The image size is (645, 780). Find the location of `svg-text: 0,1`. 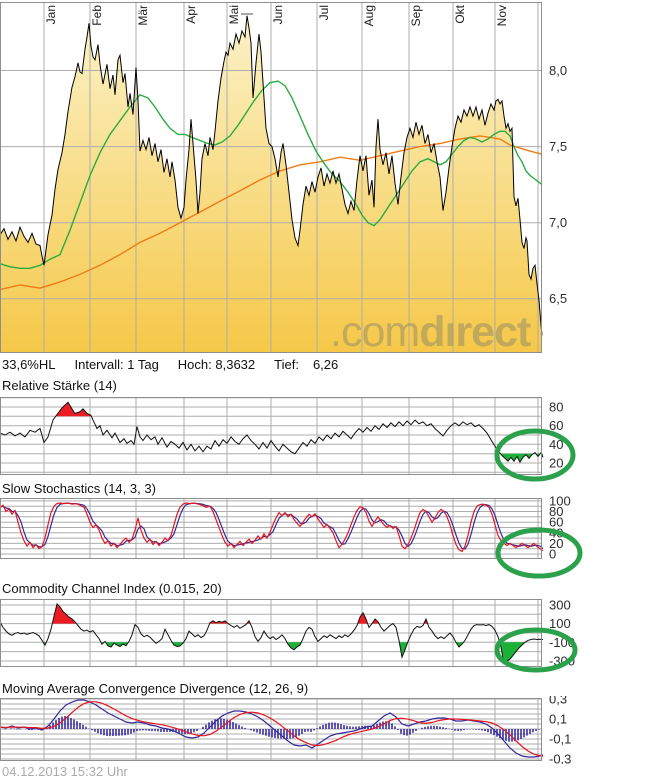

svg-text: 0,1 is located at coordinates (558, 719).